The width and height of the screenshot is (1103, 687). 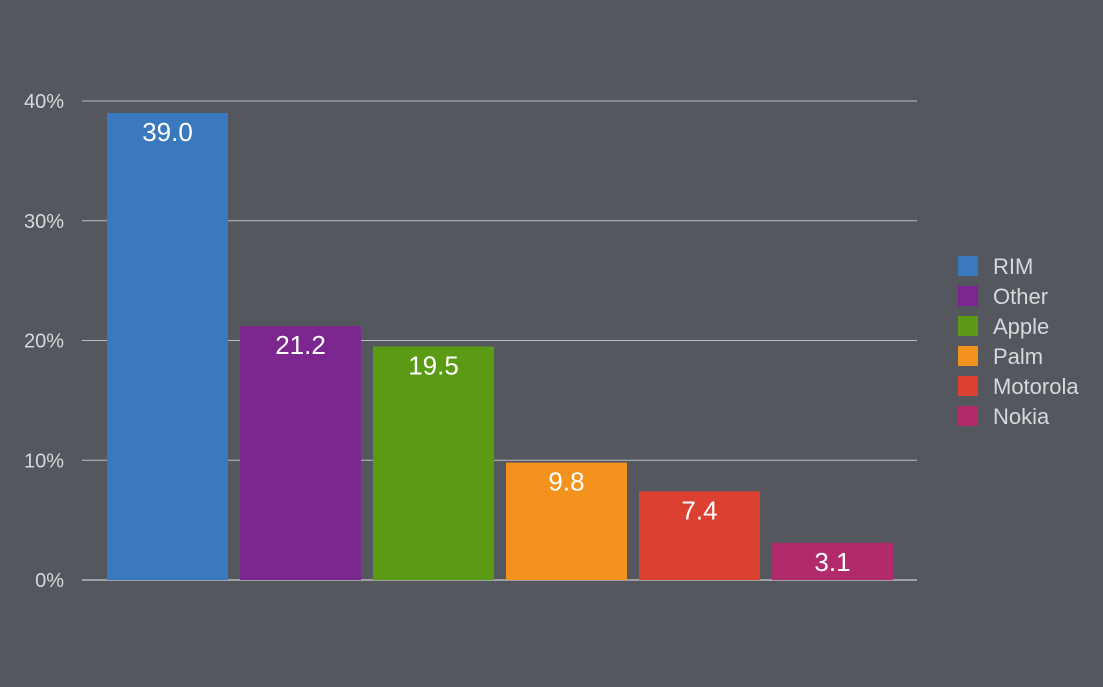 What do you see at coordinates (167, 346) in the screenshot?
I see `bar-rim` at bounding box center [167, 346].